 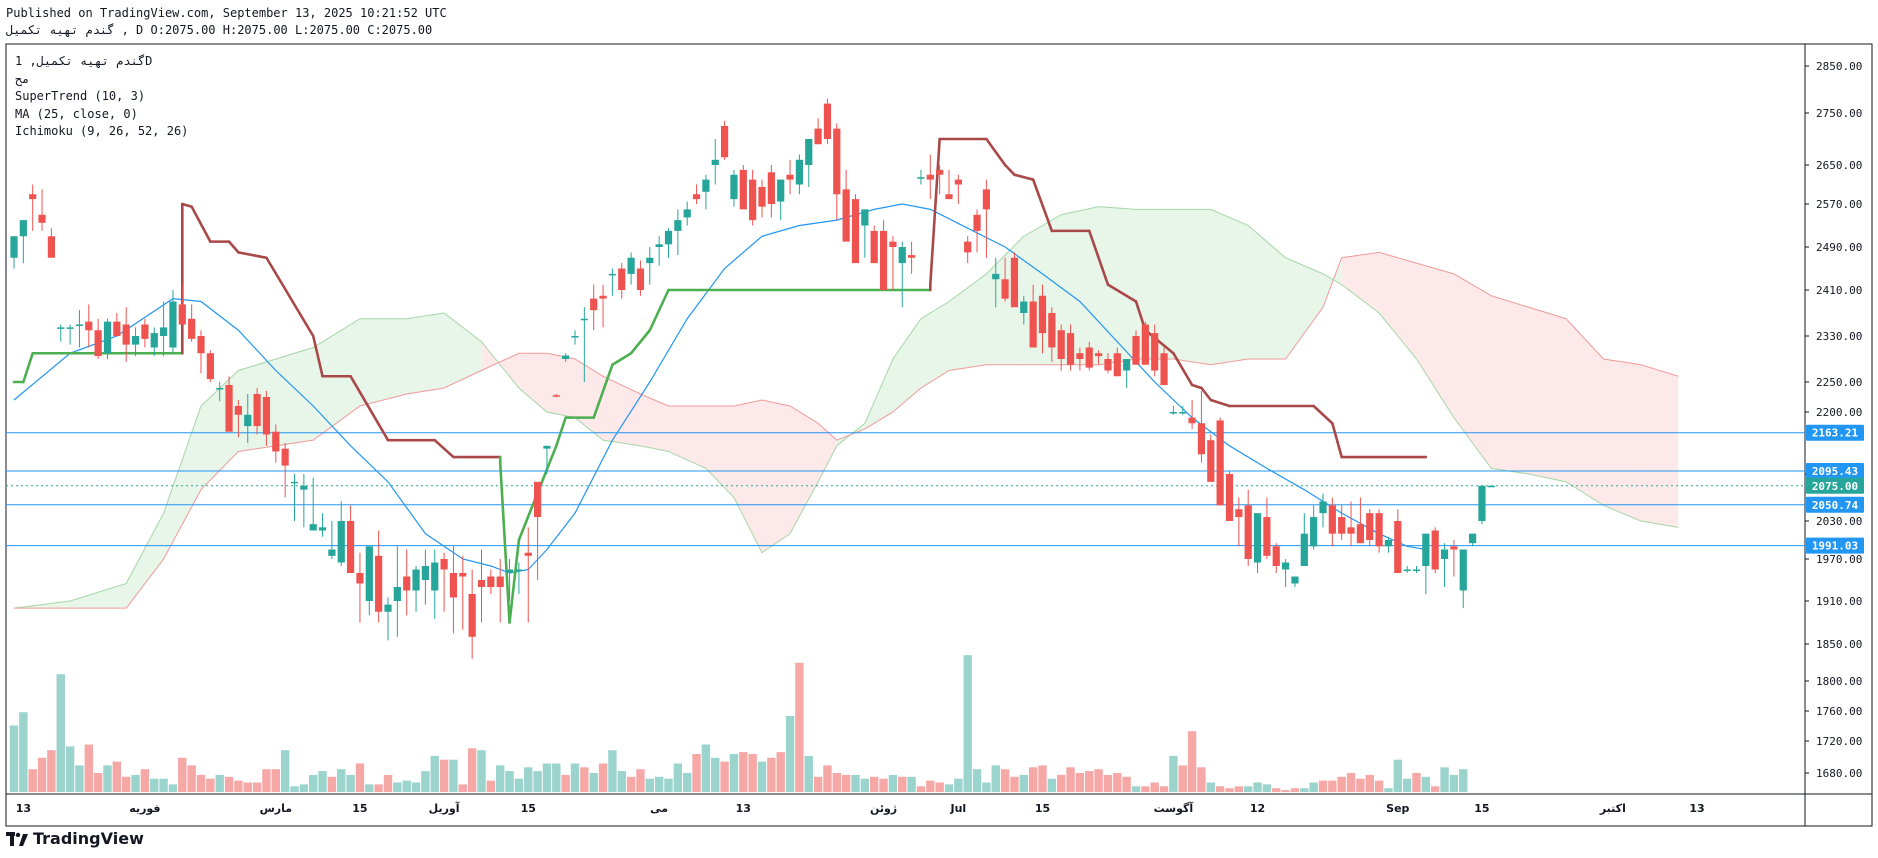 What do you see at coordinates (1839, 247) in the screenshot?
I see `price-tick-label: 2490.00` at bounding box center [1839, 247].